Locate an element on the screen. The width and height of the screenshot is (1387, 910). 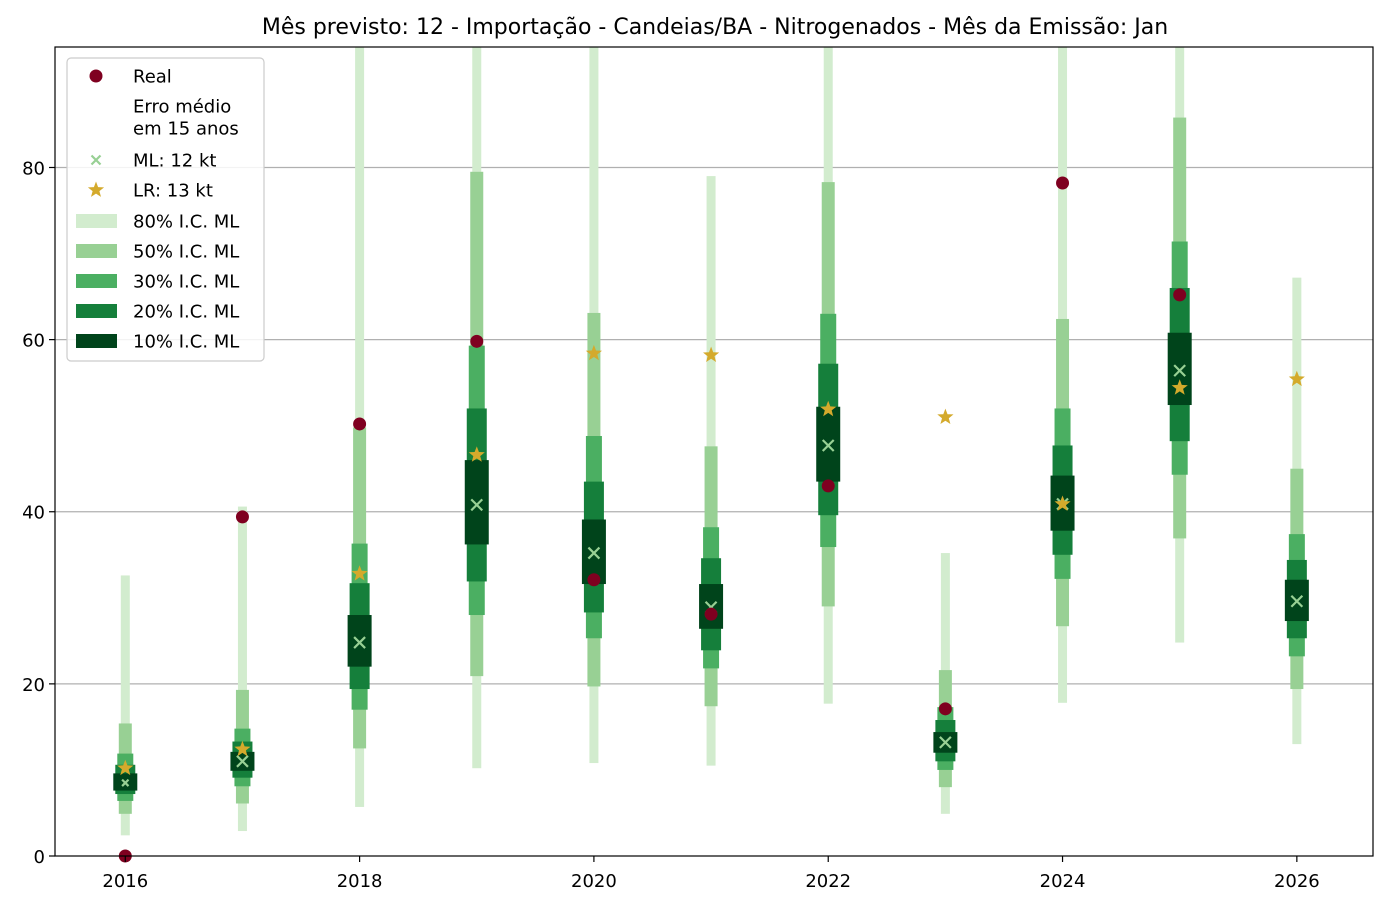
lr-marker-2023 is located at coordinates (945, 416).